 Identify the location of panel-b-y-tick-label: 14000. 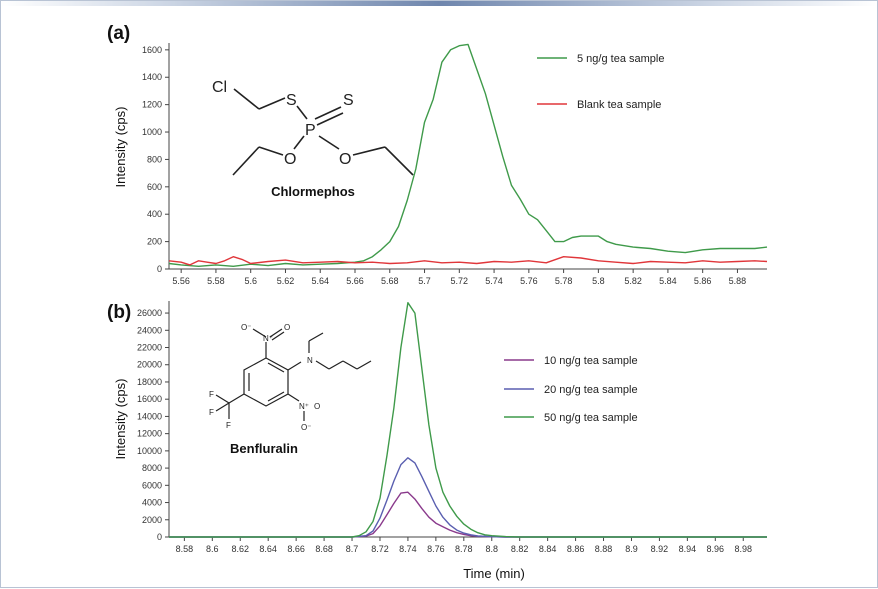
(149, 416).